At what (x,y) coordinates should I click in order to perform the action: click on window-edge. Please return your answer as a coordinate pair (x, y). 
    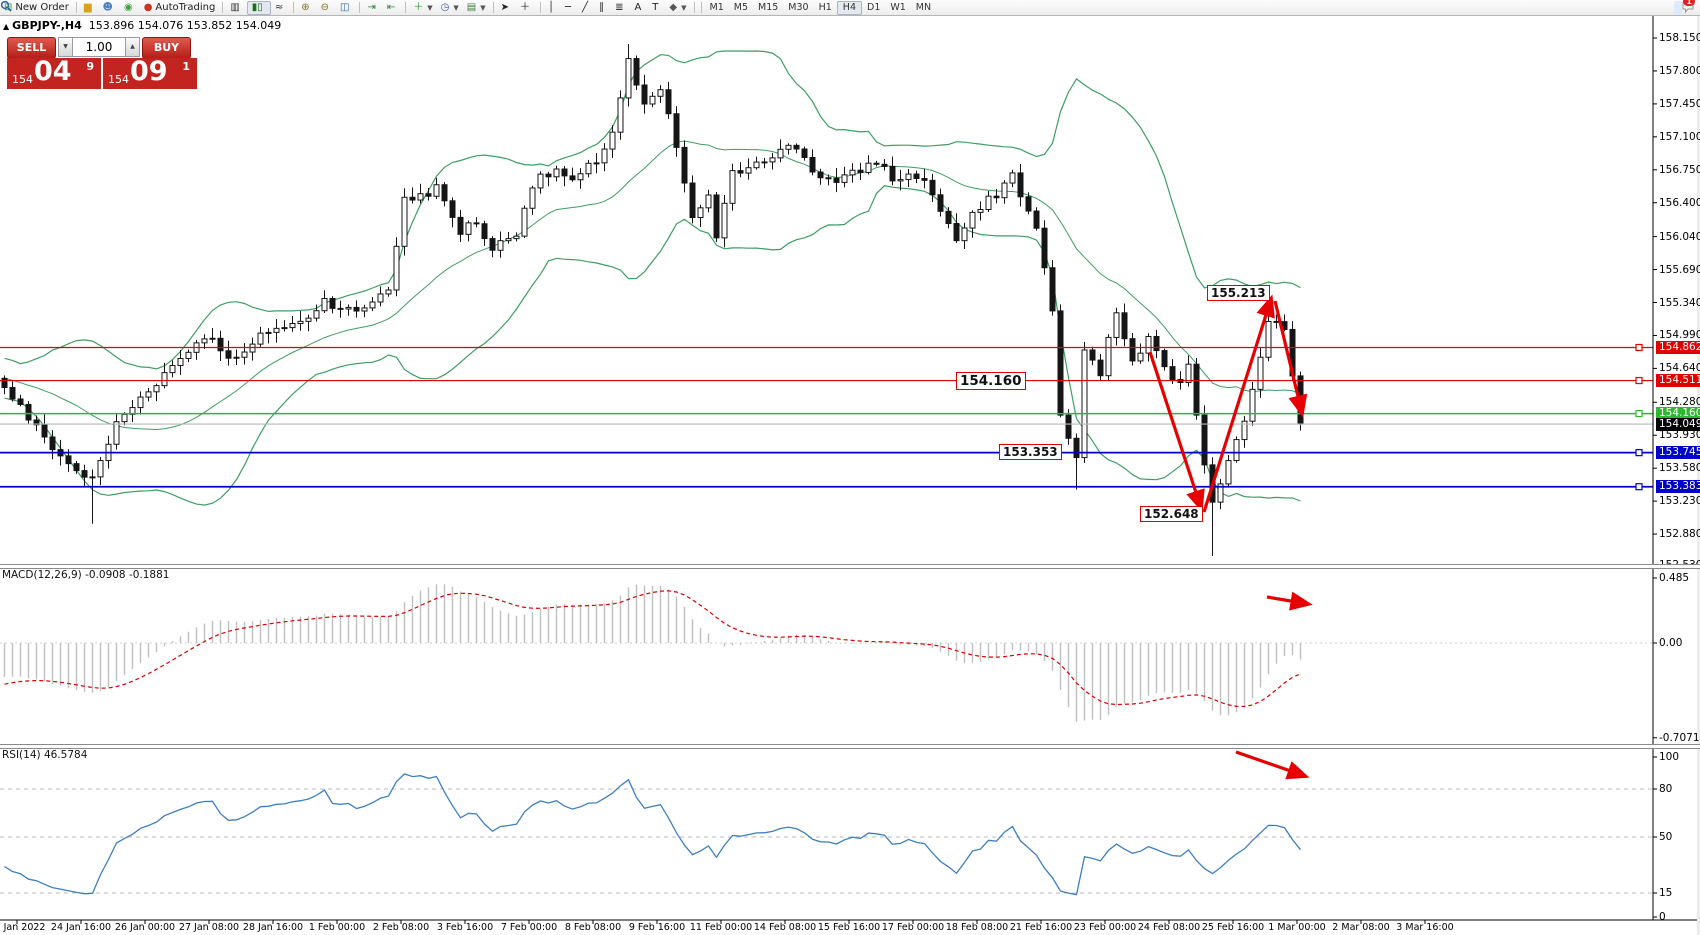
    Looking at the image, I should click on (1698, 467).